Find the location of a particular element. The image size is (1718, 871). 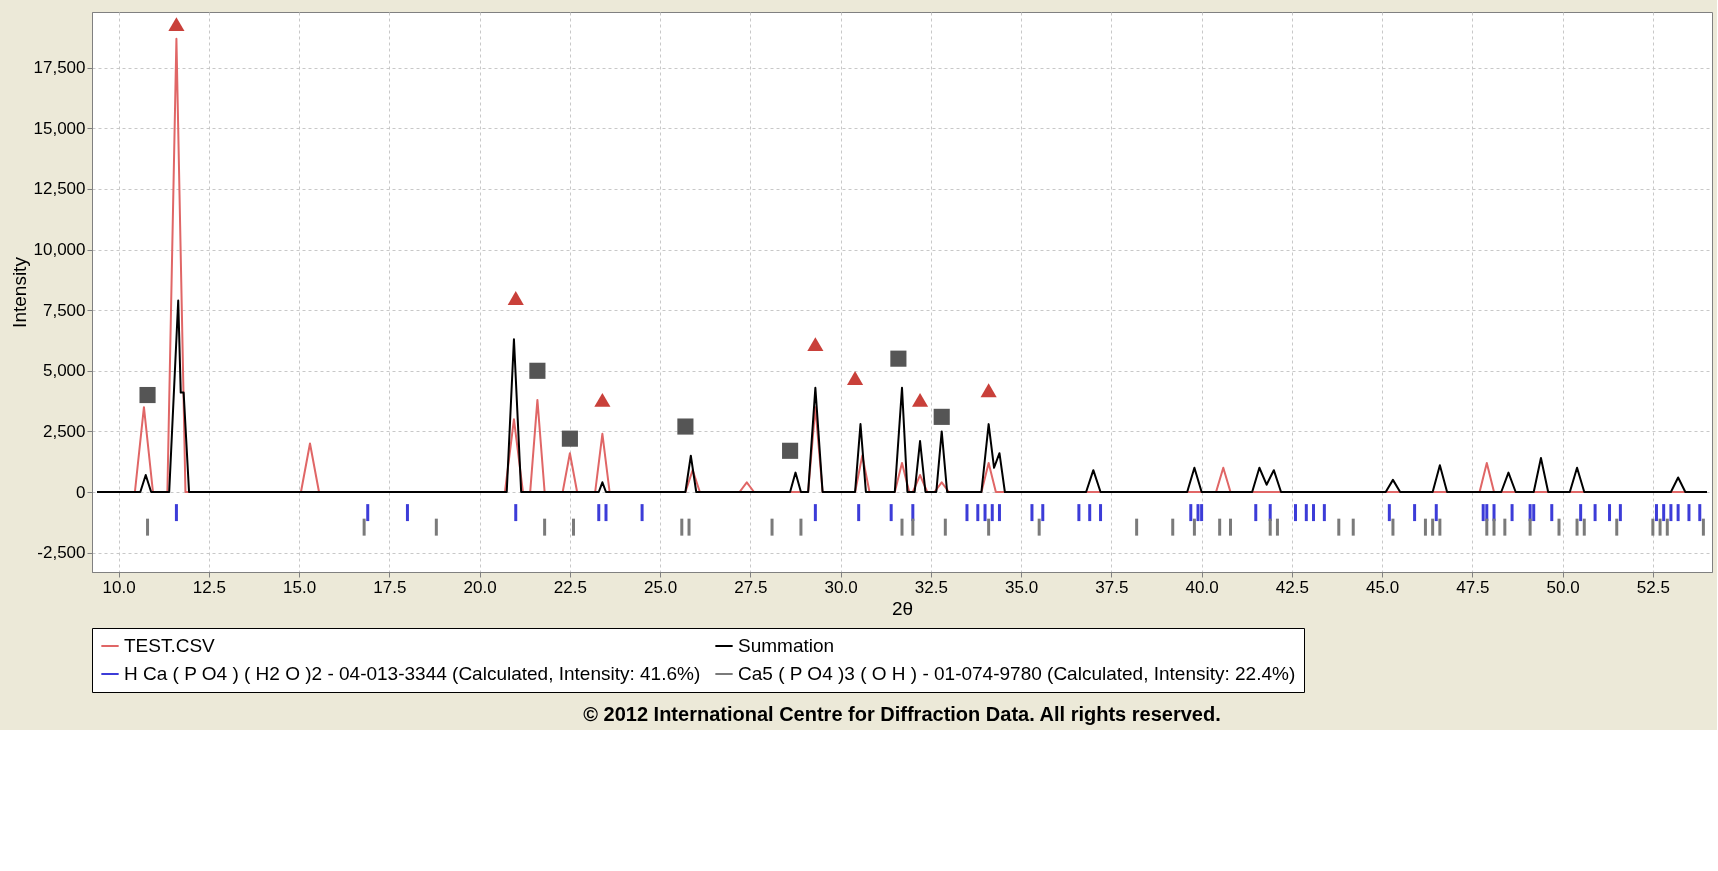

y-tick-label: 7,500 is located at coordinates (64, 310).